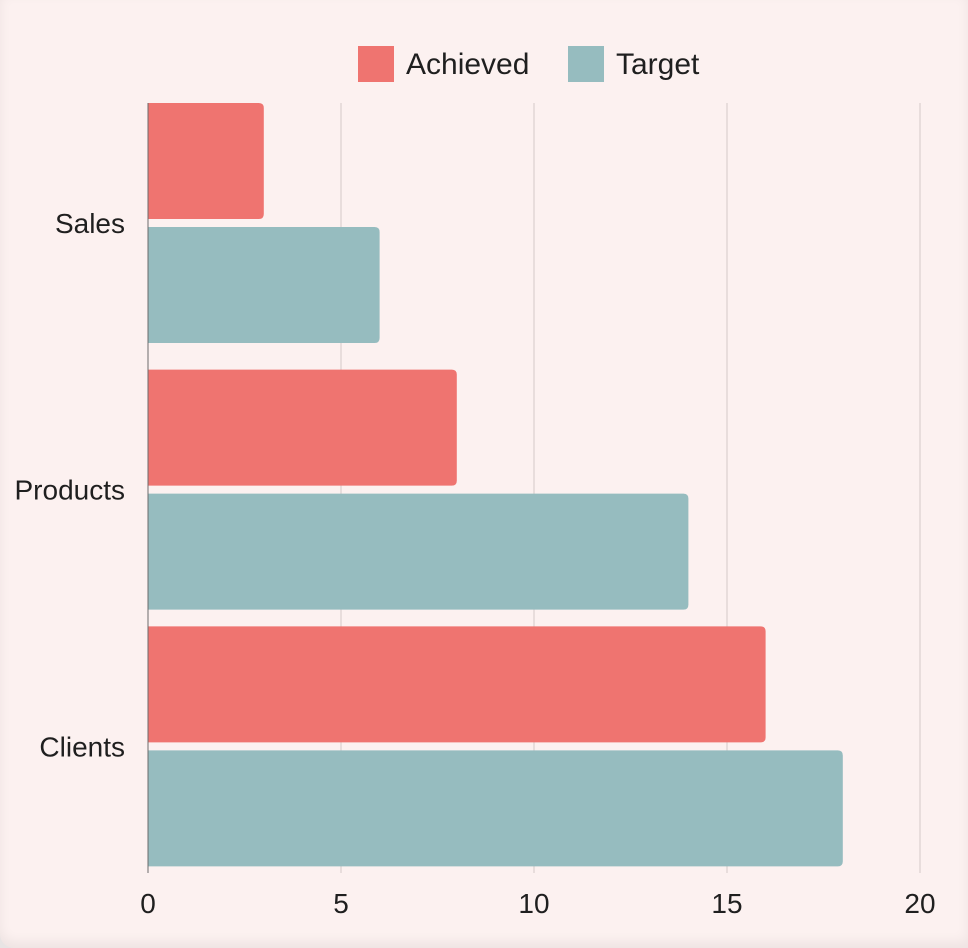 This screenshot has height=948, width=968. What do you see at coordinates (302, 427) in the screenshot?
I see `bar-achieved-products` at bounding box center [302, 427].